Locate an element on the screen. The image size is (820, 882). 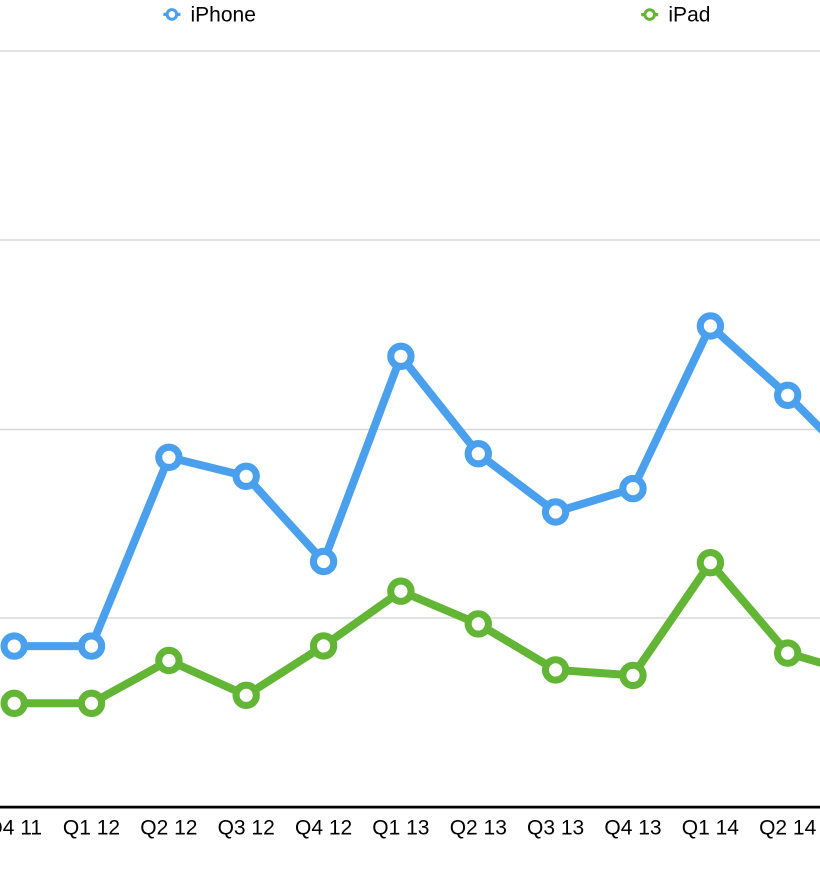
svg-text: Q3 13 is located at coordinates (555, 828).